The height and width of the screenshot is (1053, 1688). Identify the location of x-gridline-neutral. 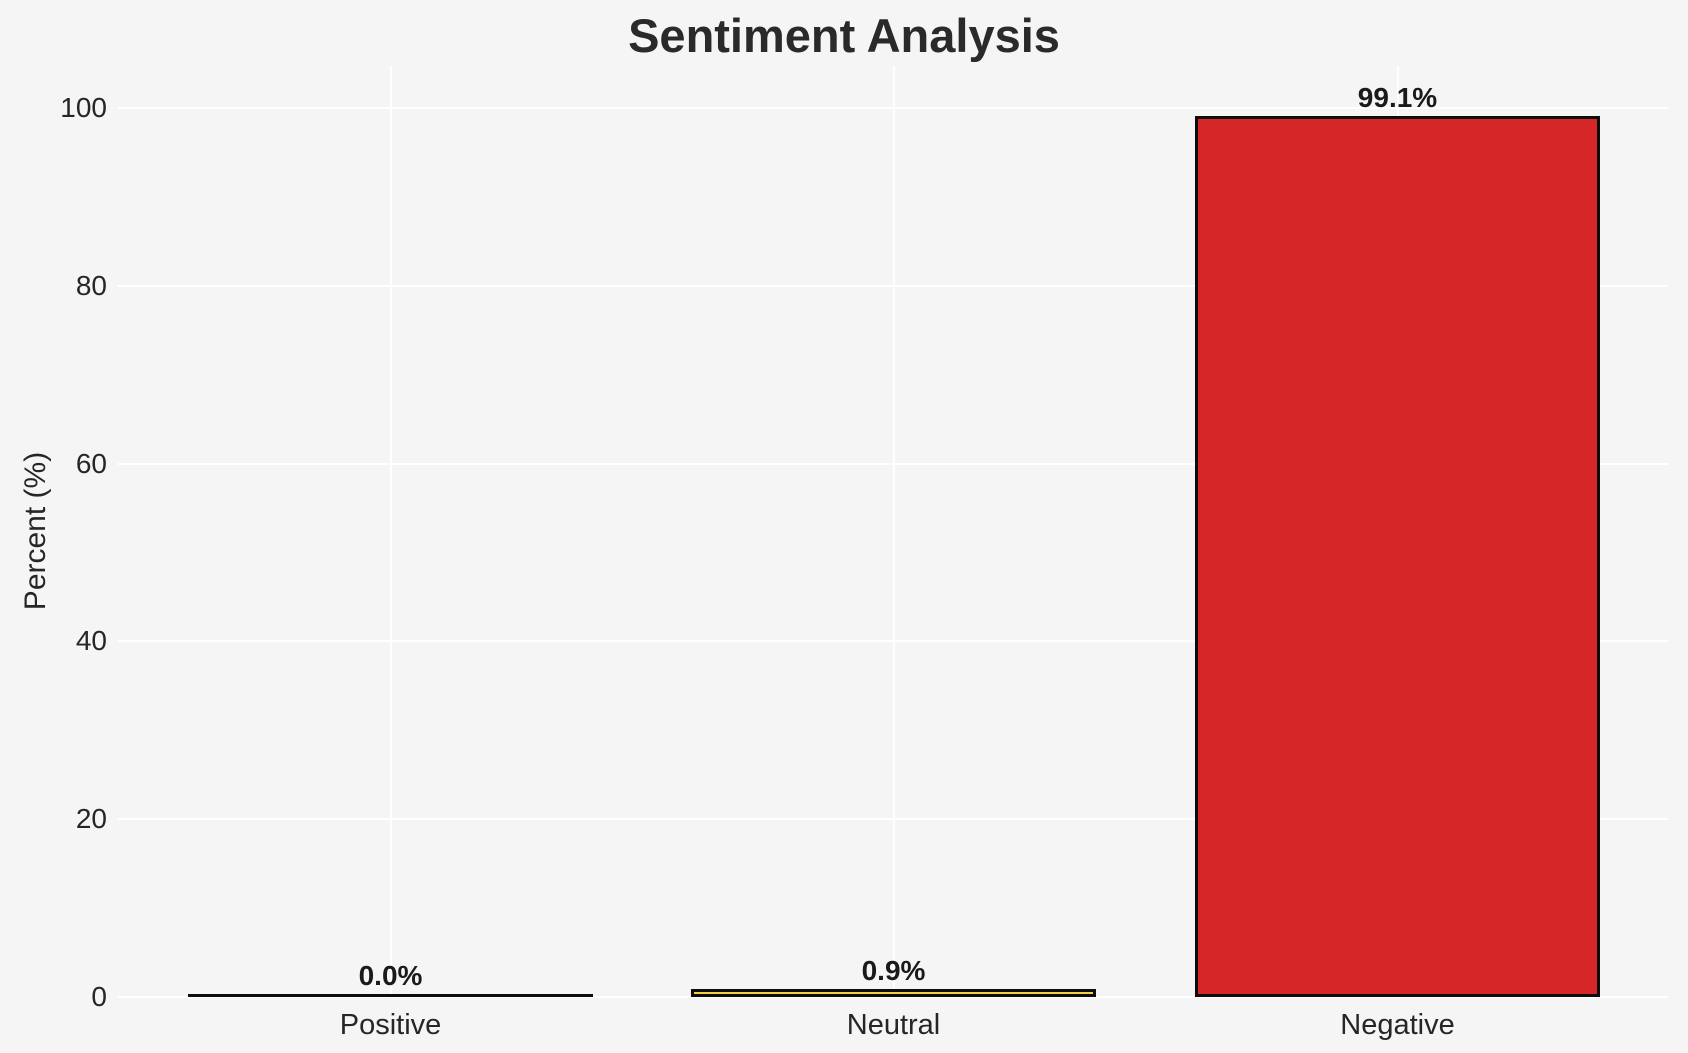
(893, 531).